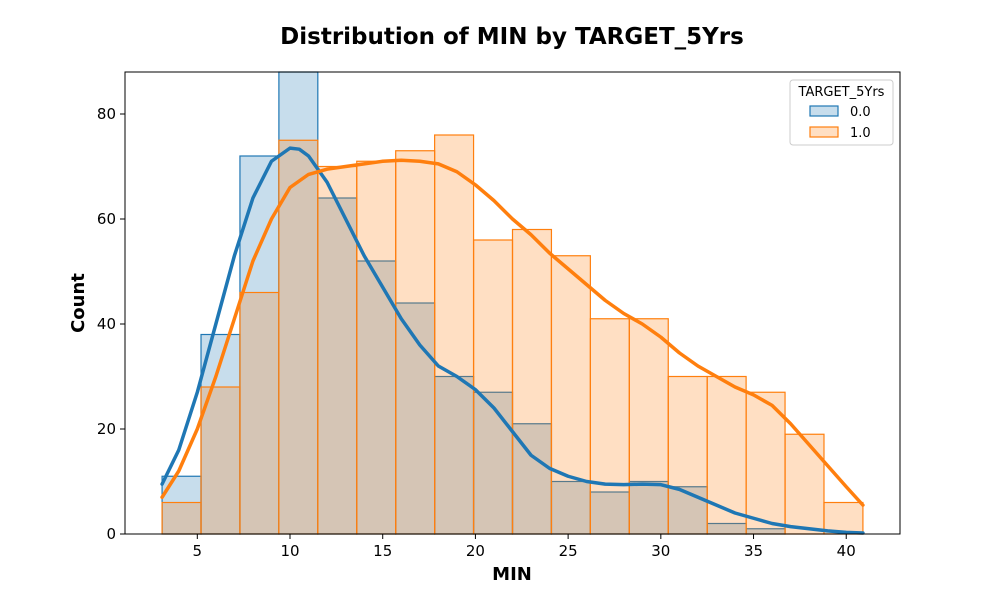 This screenshot has height=600, width=1000. What do you see at coordinates (198, 551) in the screenshot?
I see `x-tick-label: 5` at bounding box center [198, 551].